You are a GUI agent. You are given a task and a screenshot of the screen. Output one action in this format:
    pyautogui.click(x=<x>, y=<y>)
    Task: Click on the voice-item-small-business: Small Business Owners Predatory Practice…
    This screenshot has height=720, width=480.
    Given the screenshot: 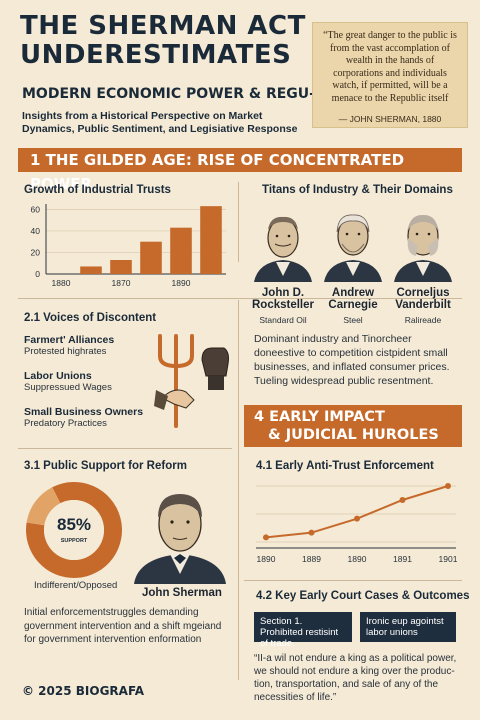 What is the action you would take?
    pyautogui.click(x=89, y=417)
    